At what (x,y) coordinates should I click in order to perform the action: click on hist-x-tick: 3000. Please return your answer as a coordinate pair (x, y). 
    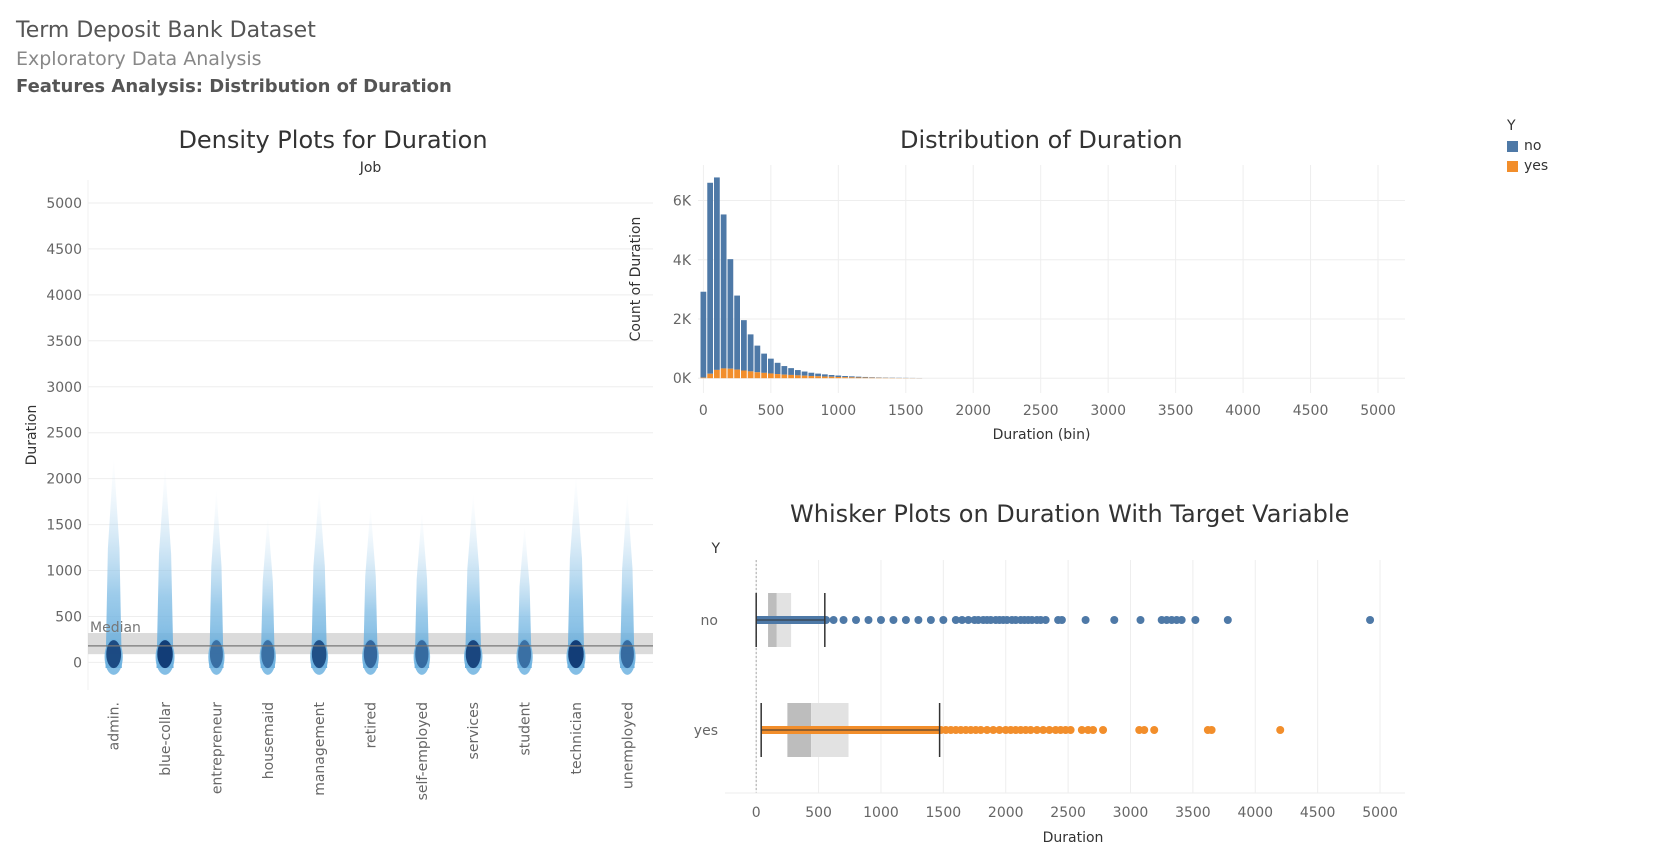
    Looking at the image, I should click on (1108, 411).